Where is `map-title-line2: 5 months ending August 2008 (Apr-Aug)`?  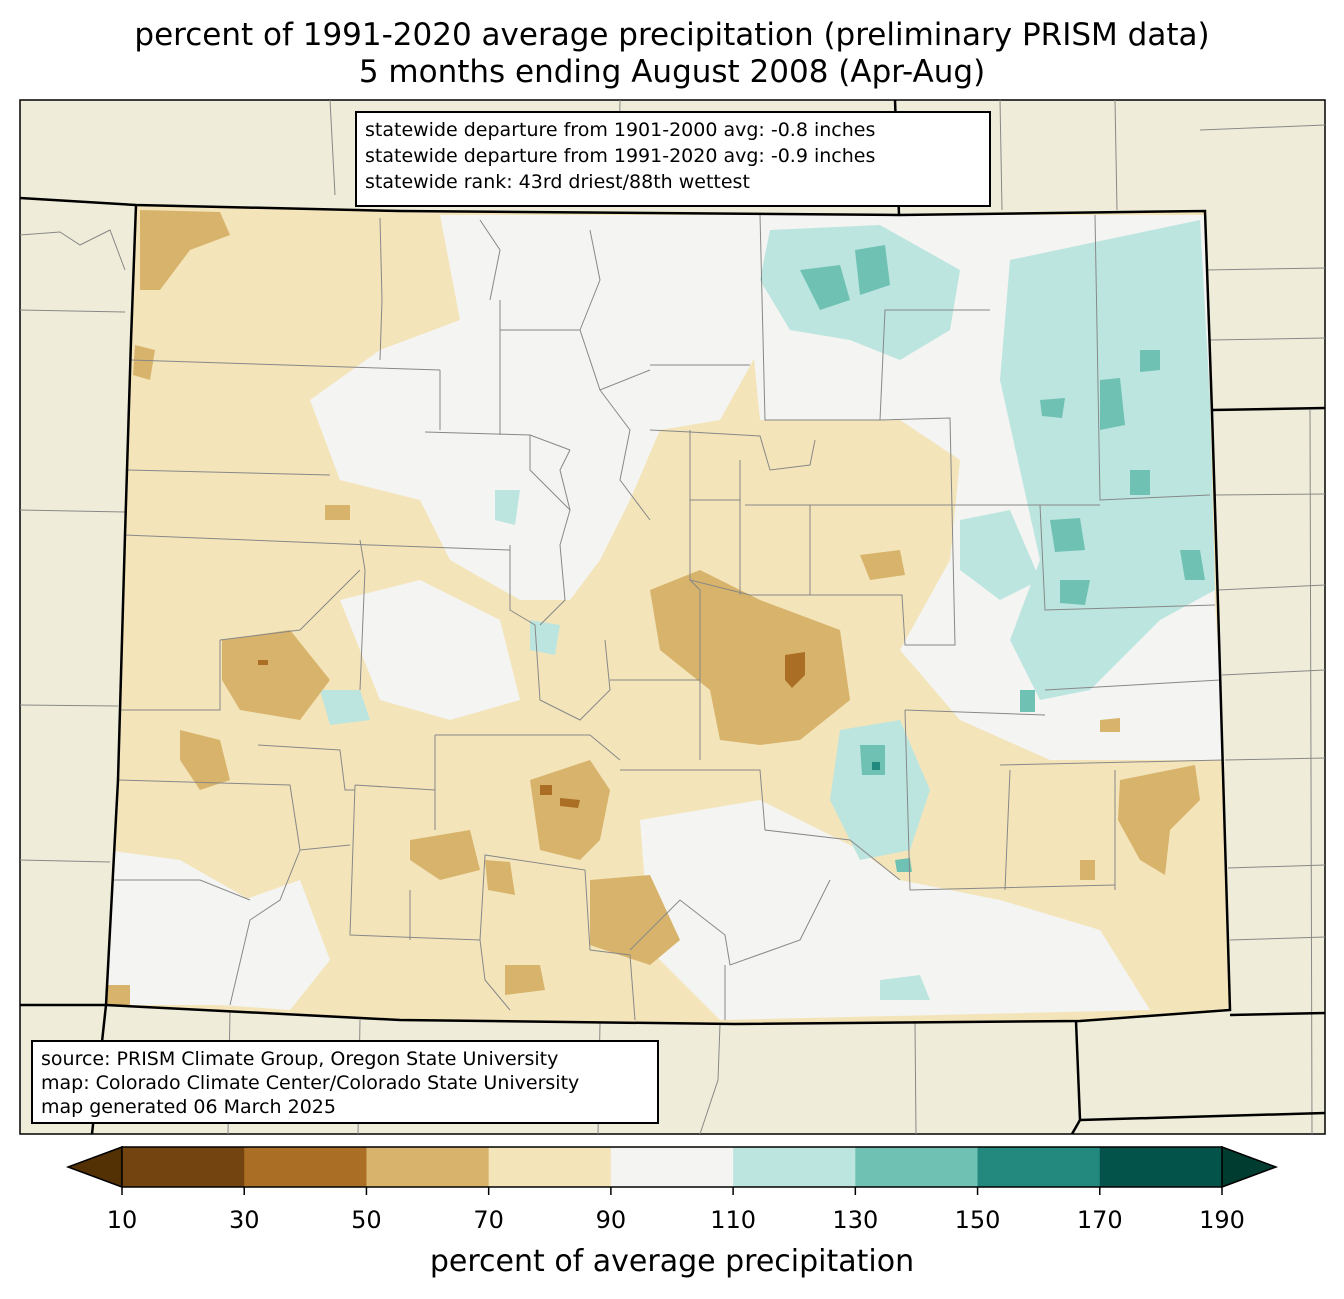
map-title-line2: 5 months ending August 2008 (Apr-Aug) is located at coordinates (672, 72).